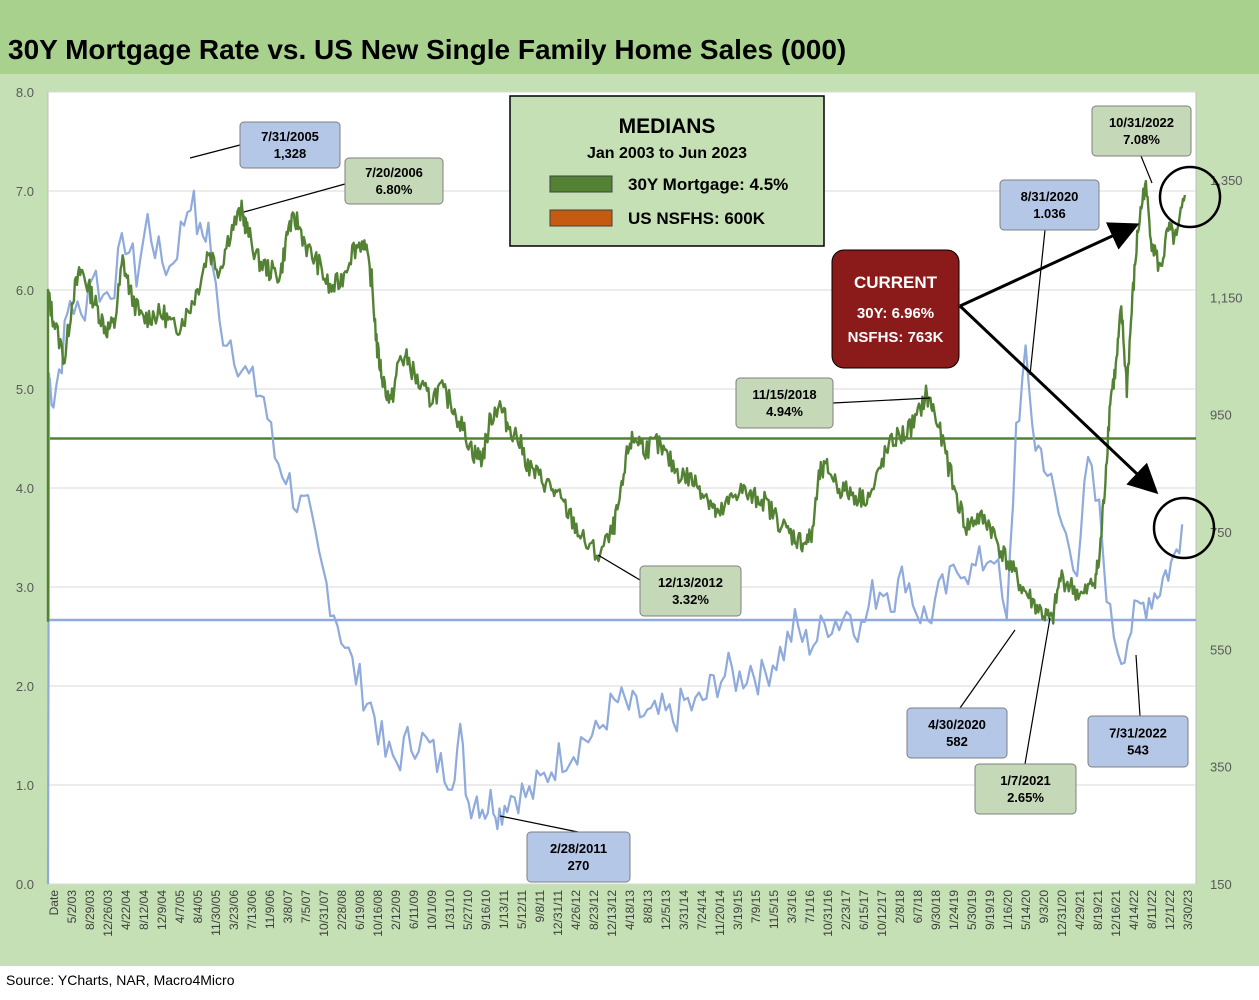  What do you see at coordinates (1049, 265) in the screenshot?
I see `current-arrow-mortgage` at bounding box center [1049, 265].